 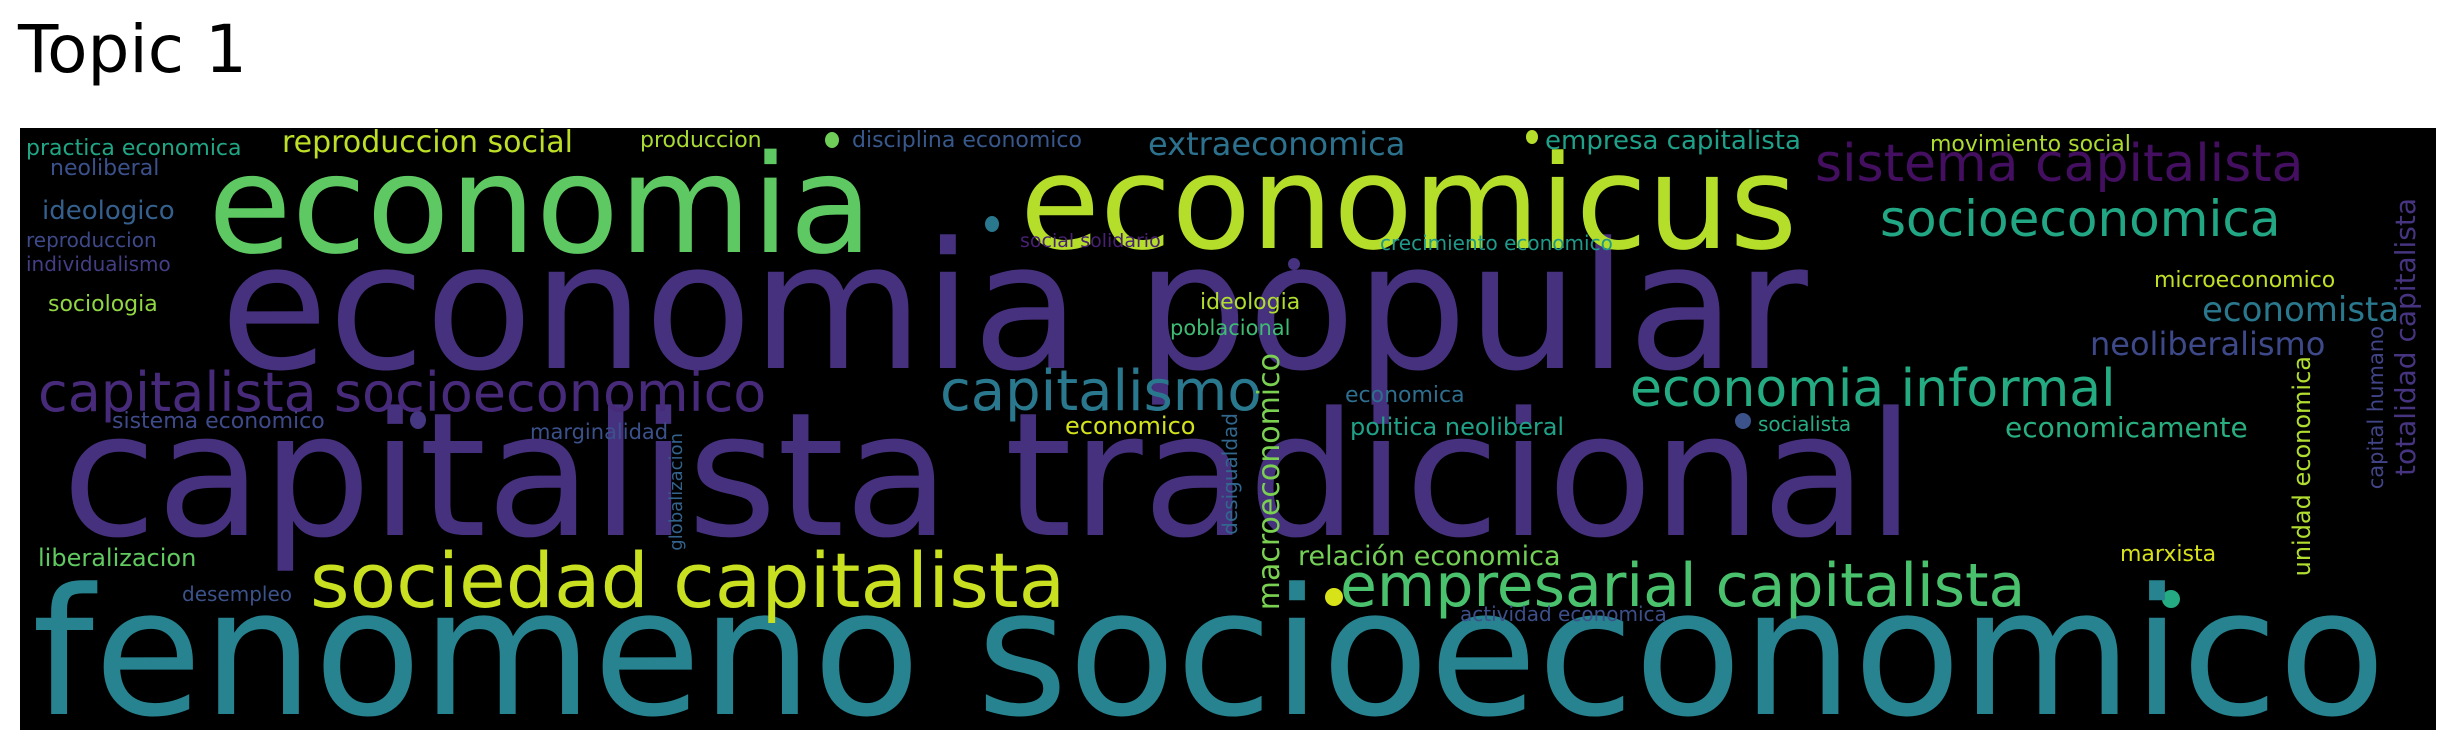 What do you see at coordinates (1230, 328) in the screenshot?
I see `word-poblacional: poblacional` at bounding box center [1230, 328].